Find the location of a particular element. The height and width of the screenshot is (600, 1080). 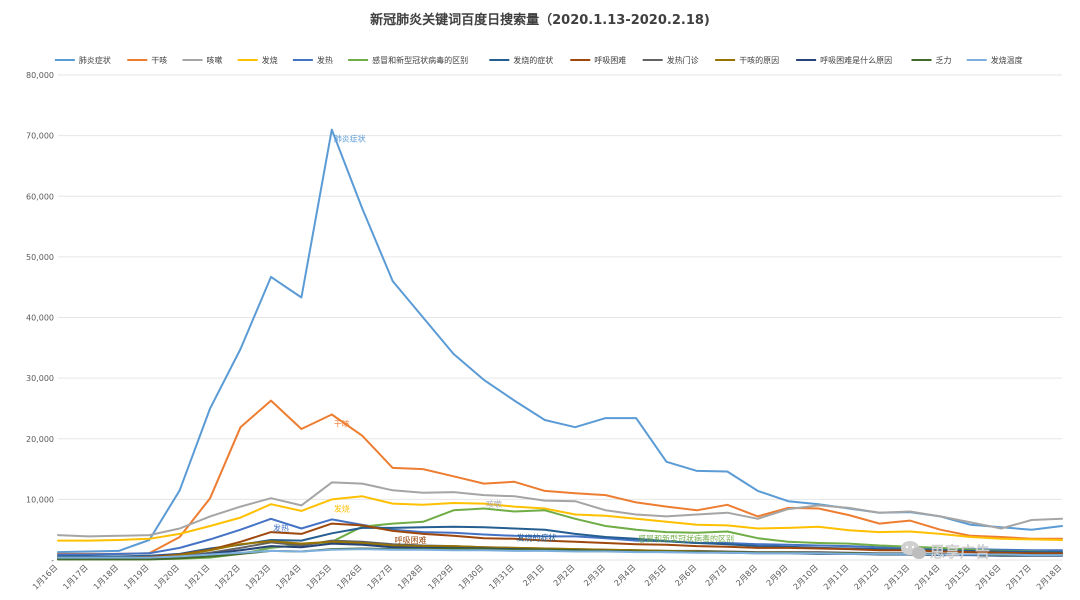

x-tick-label: 2月12日 is located at coordinates (866, 577).